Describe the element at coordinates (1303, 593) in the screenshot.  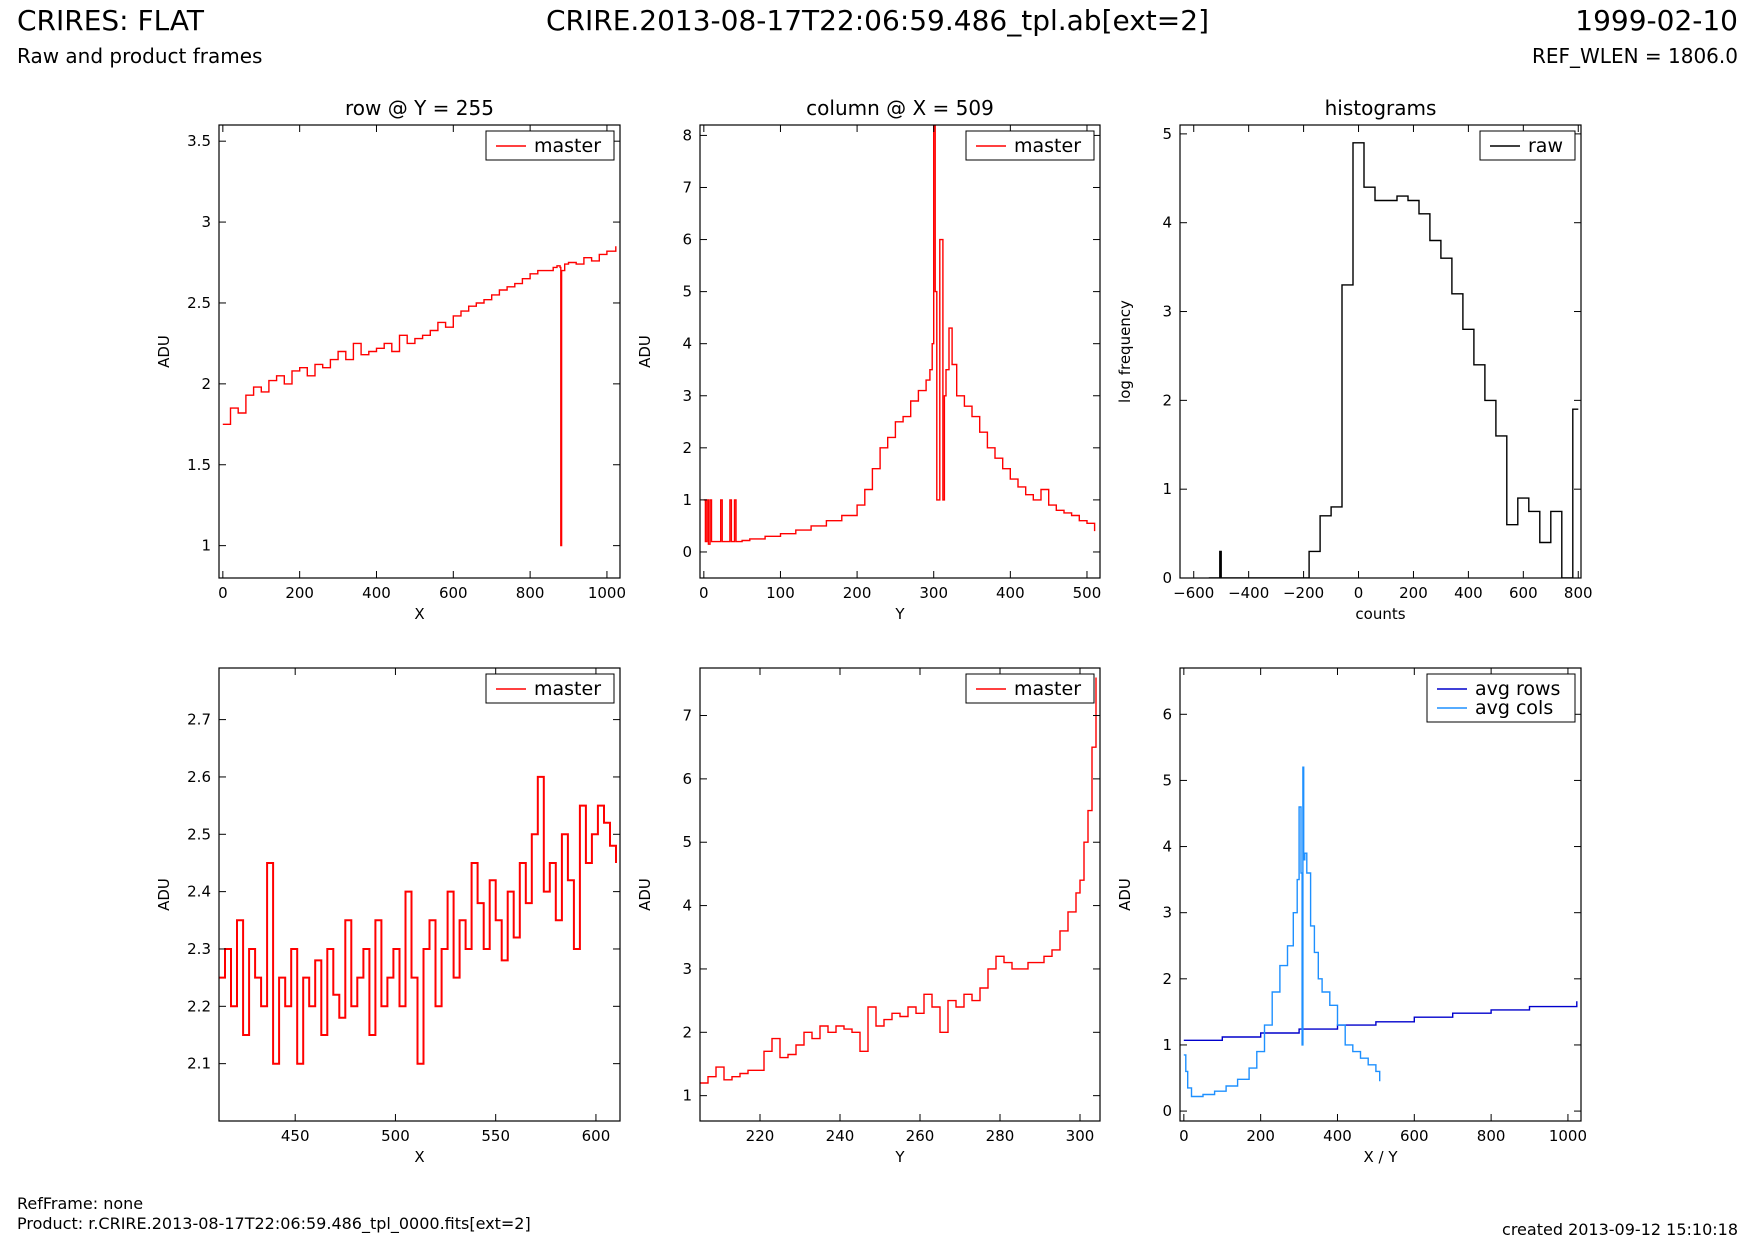
I see `x-tick-label: −200` at that location.